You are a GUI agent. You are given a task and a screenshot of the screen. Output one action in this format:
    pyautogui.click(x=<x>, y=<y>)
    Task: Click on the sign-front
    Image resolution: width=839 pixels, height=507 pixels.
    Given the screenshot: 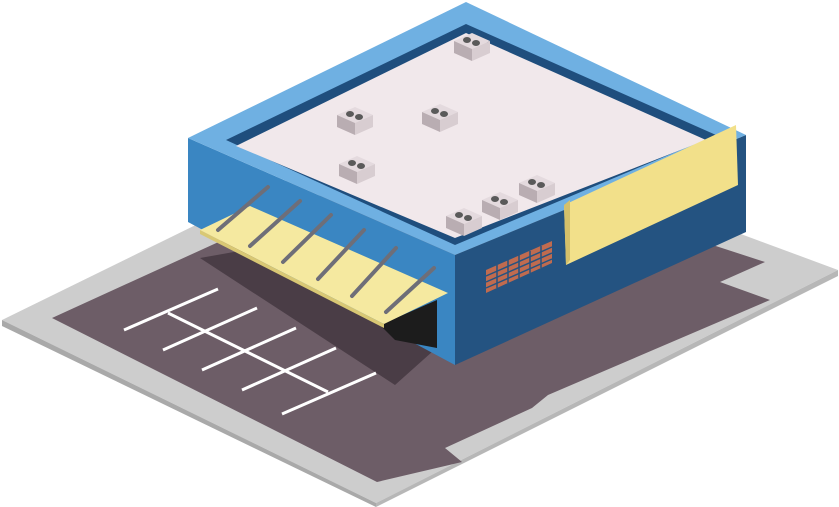 What is the action you would take?
    pyautogui.click(x=651, y=195)
    